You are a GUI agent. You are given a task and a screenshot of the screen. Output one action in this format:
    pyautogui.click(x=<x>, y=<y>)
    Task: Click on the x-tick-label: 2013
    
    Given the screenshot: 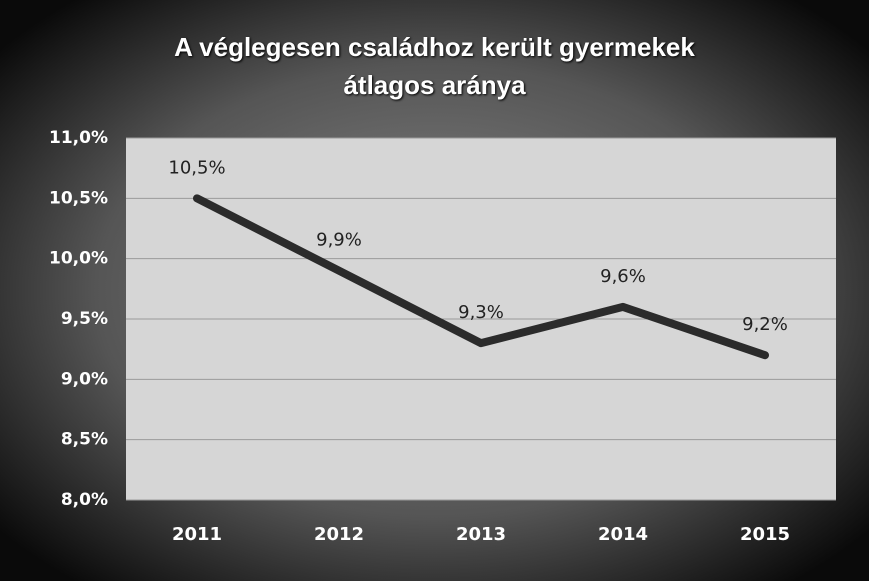 What is the action you would take?
    pyautogui.click(x=481, y=534)
    